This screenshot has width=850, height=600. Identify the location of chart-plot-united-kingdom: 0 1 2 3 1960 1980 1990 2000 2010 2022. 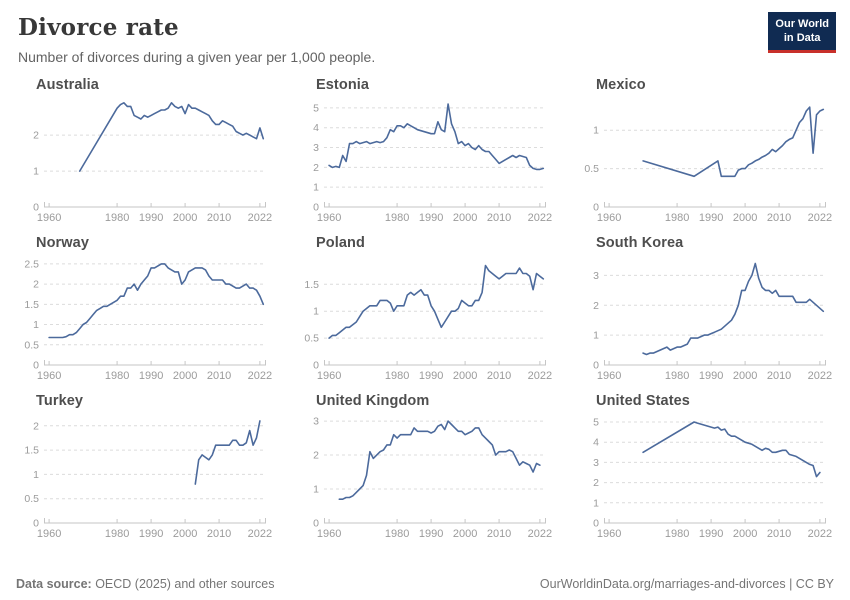
(432, 478).